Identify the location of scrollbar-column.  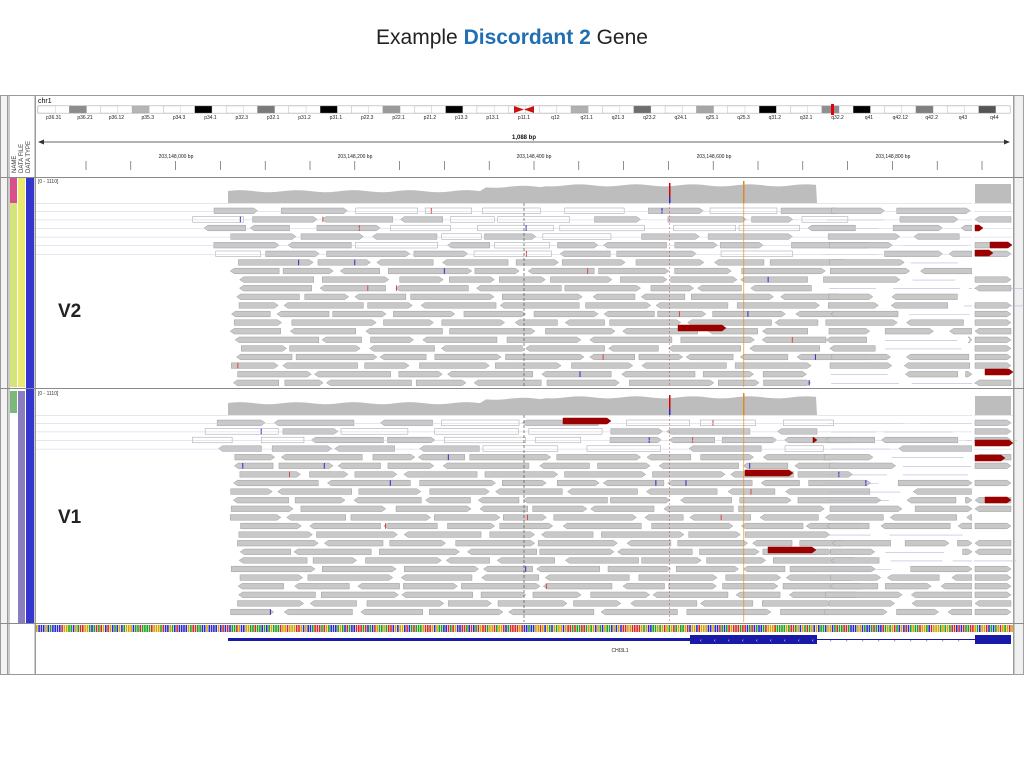
(1018, 385).